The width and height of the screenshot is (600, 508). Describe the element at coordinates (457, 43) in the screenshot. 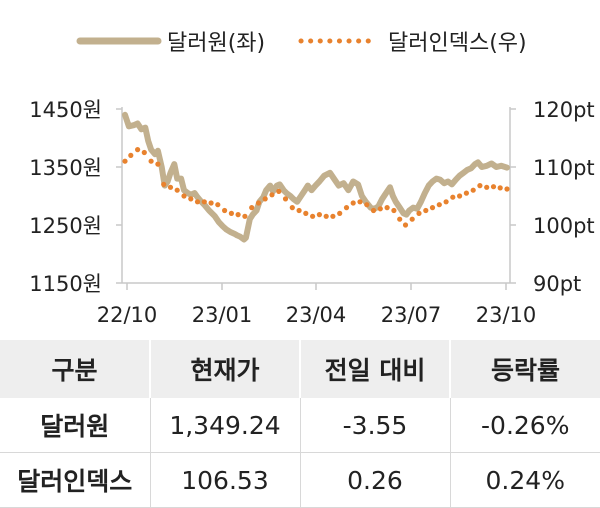

I see `legend-label-dxy: 달러인덱스(우)` at that location.